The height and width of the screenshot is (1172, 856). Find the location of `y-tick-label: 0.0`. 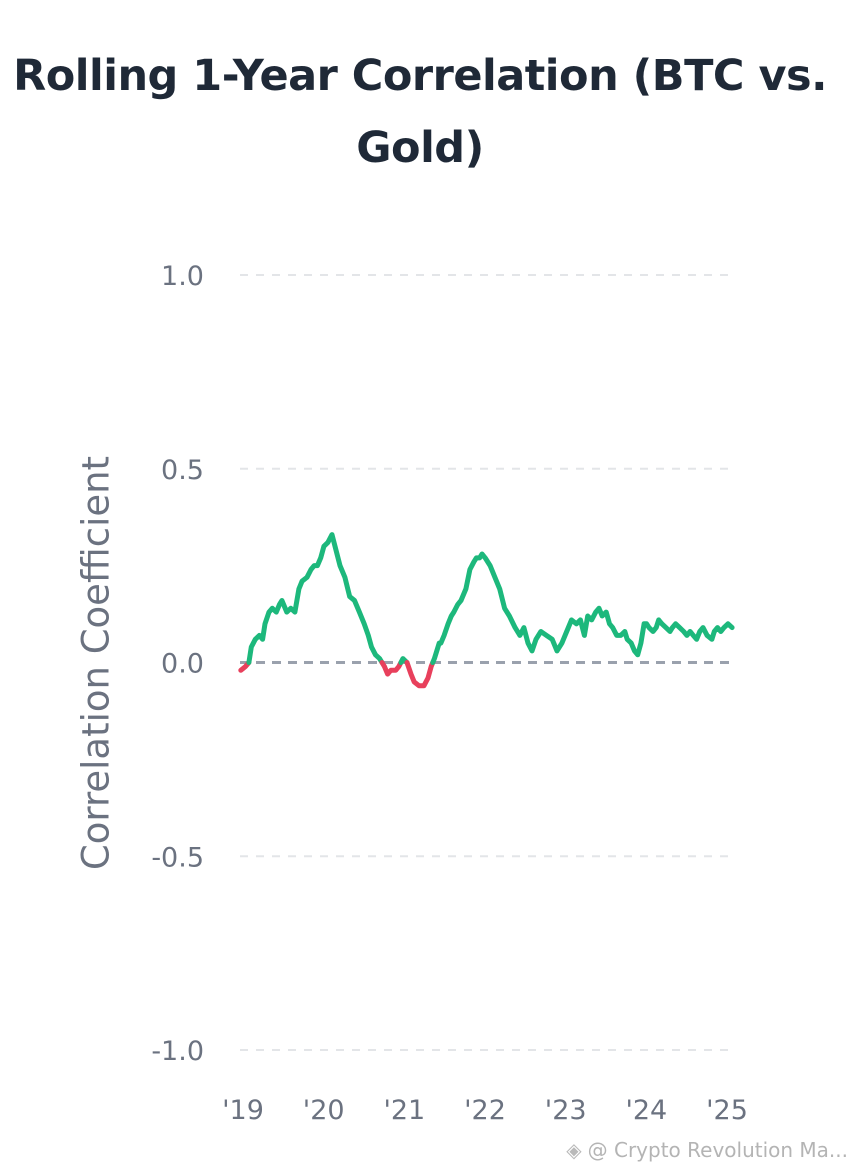

y-tick-label: 0.0 is located at coordinates (182, 664).